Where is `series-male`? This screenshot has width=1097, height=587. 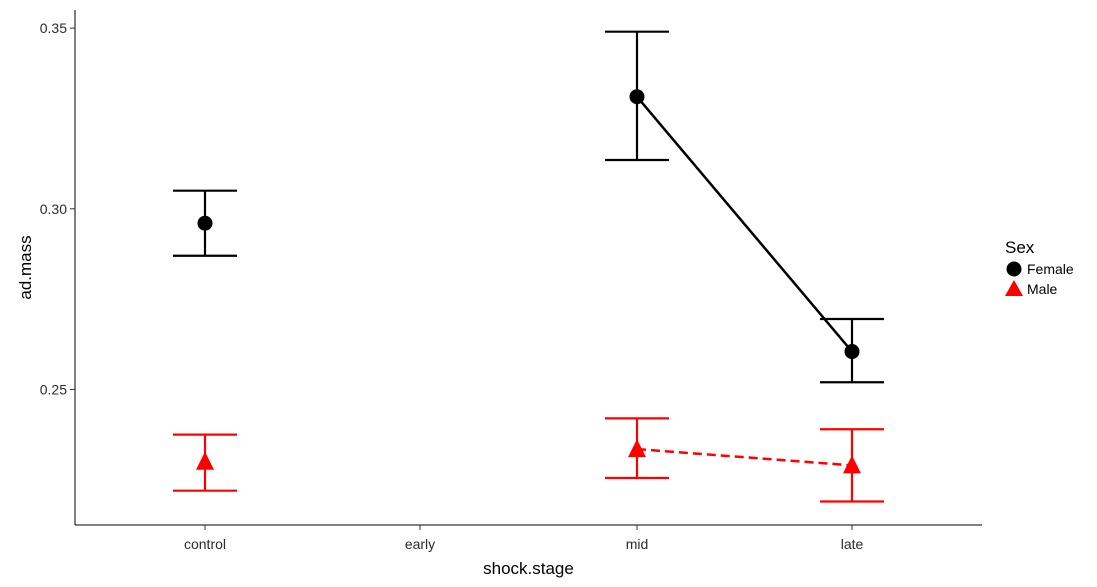
series-male is located at coordinates (528, 460).